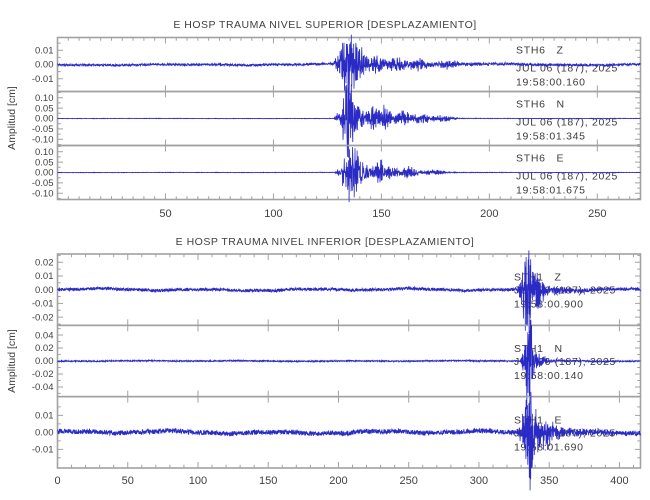  Describe the element at coordinates (540, 51) in the screenshot. I see `station-component-label: STH6 Z` at that location.